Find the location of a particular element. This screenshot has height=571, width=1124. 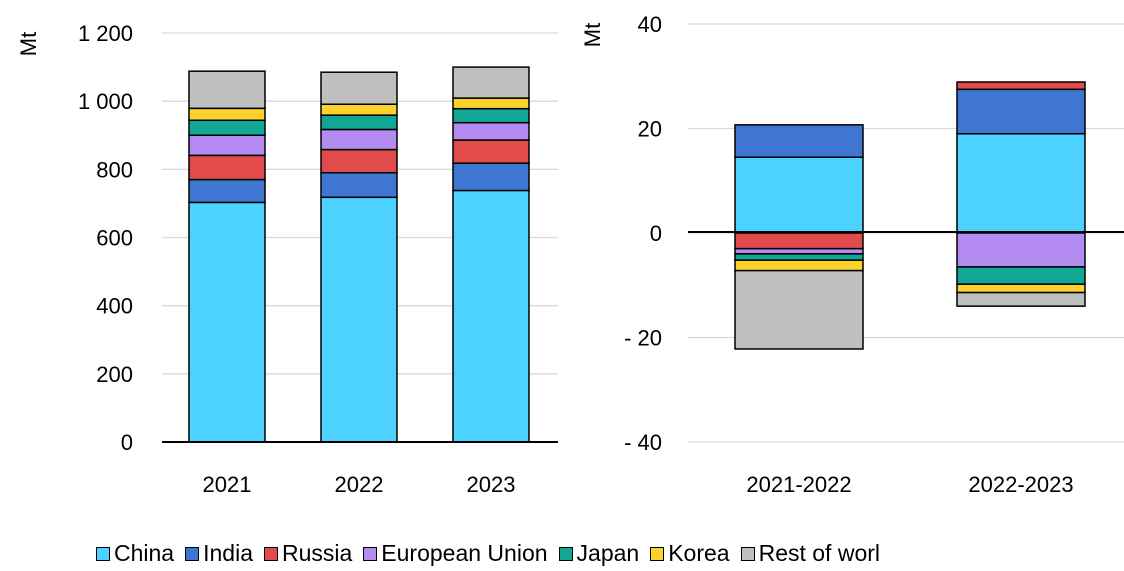

x-tick-label: 2021 is located at coordinates (227, 484).